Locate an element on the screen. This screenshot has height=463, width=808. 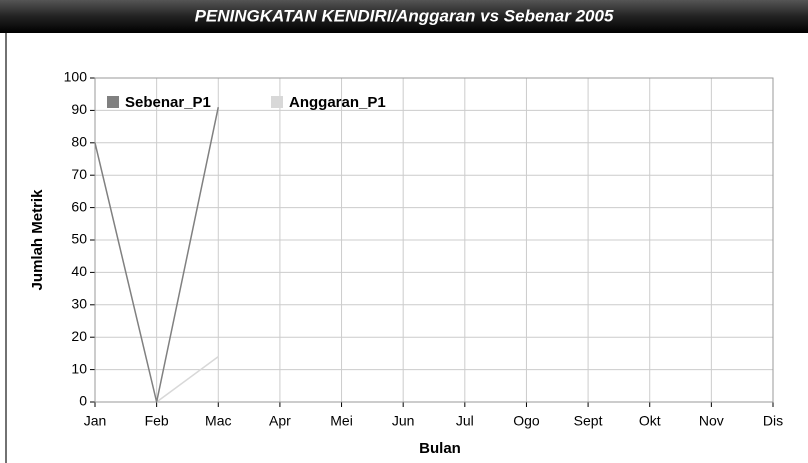
x-tick-label: Feb is located at coordinates (157, 421).